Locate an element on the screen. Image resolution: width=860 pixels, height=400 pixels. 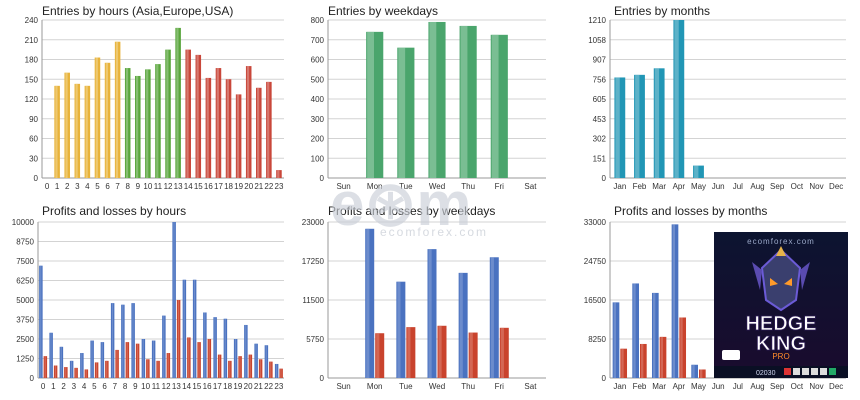
y-tick-label: 5750 is located at coordinates (315, 339).